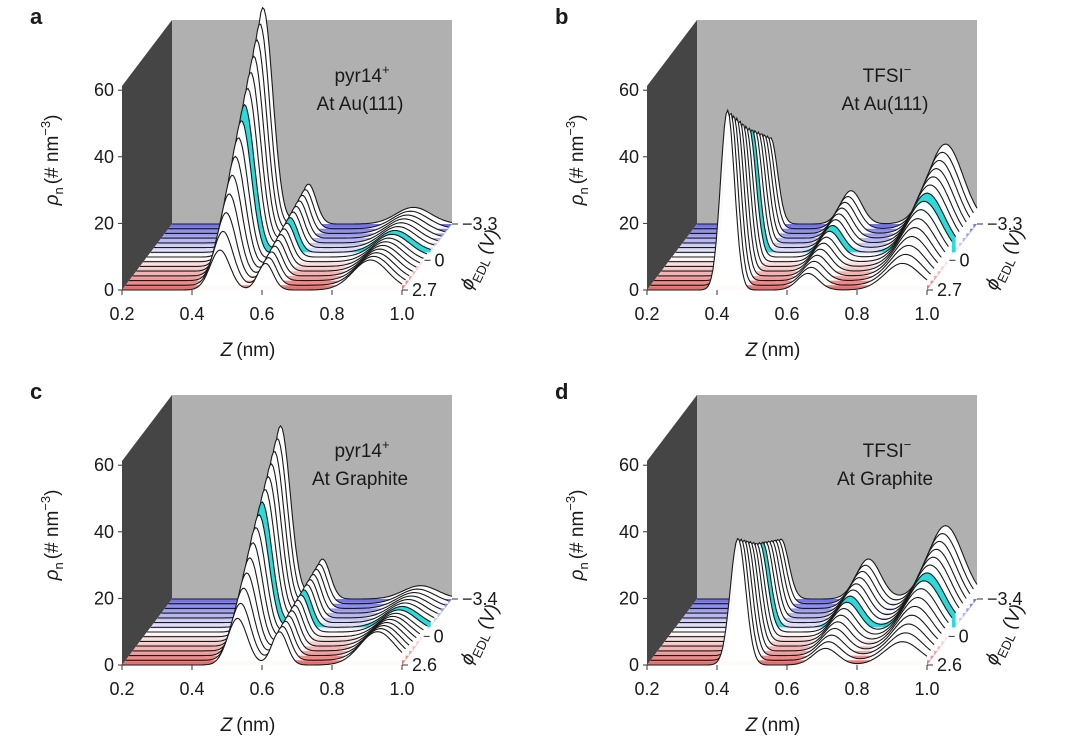  What do you see at coordinates (583, 190) in the screenshot?
I see `y-axis-subscript: n` at bounding box center [583, 190].